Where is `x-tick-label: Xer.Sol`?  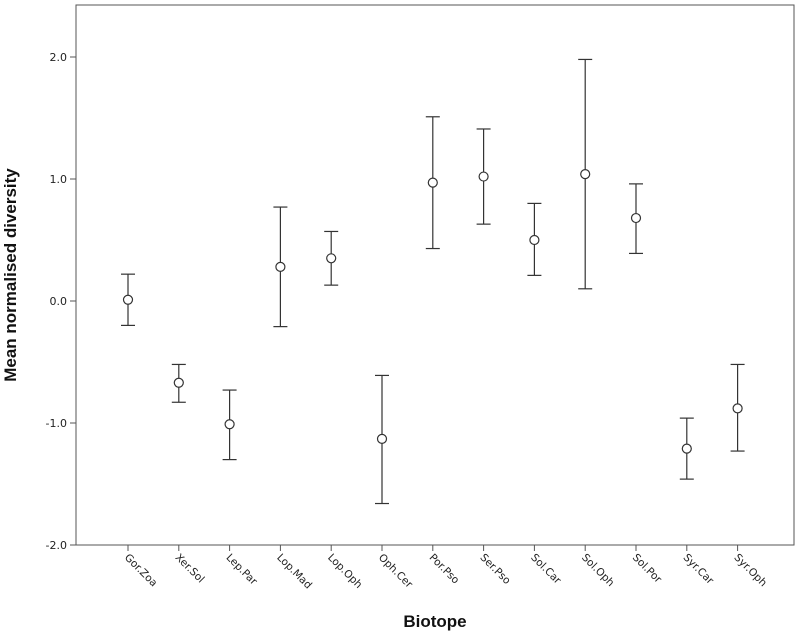 x-tick-label: Xer.Sol is located at coordinates (190, 569).